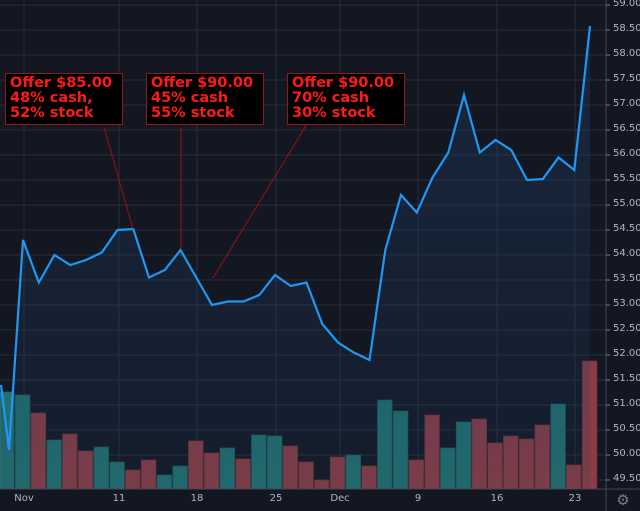 Image resolution: width=640 pixels, height=511 pixels. What do you see at coordinates (626, 228) in the screenshot?
I see `price-tick-label: 54.50` at bounding box center [626, 228].